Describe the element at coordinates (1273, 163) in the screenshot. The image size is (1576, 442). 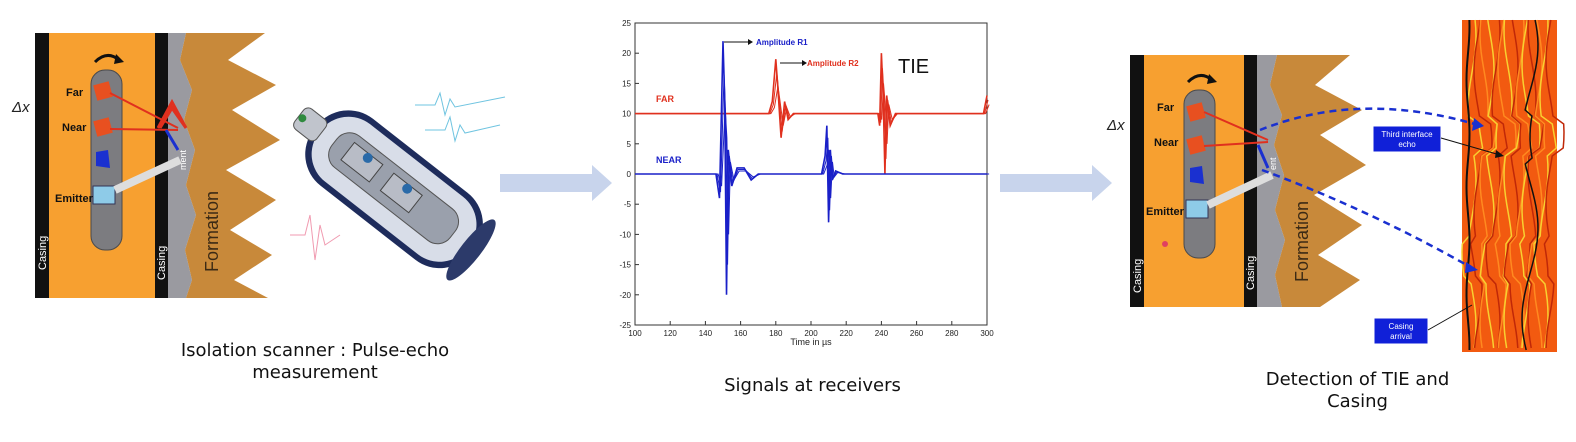
I see `cement-label-right: ent` at that location.